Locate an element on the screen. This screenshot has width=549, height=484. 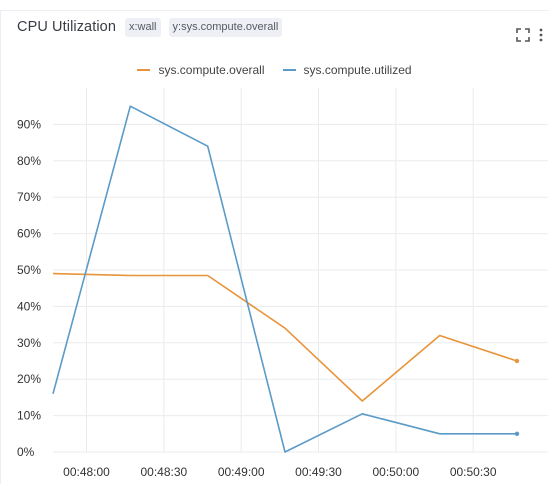
y-tick-label: 0% is located at coordinates (26, 452).